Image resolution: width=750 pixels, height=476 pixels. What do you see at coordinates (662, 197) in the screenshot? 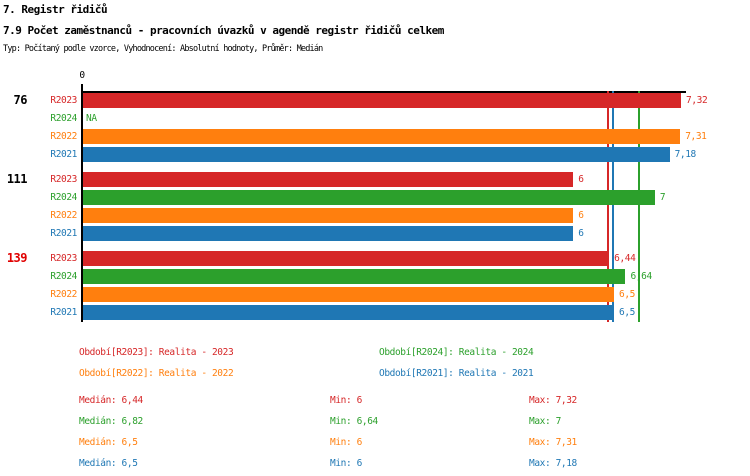
I see `bar-value-label: 7` at bounding box center [662, 197].